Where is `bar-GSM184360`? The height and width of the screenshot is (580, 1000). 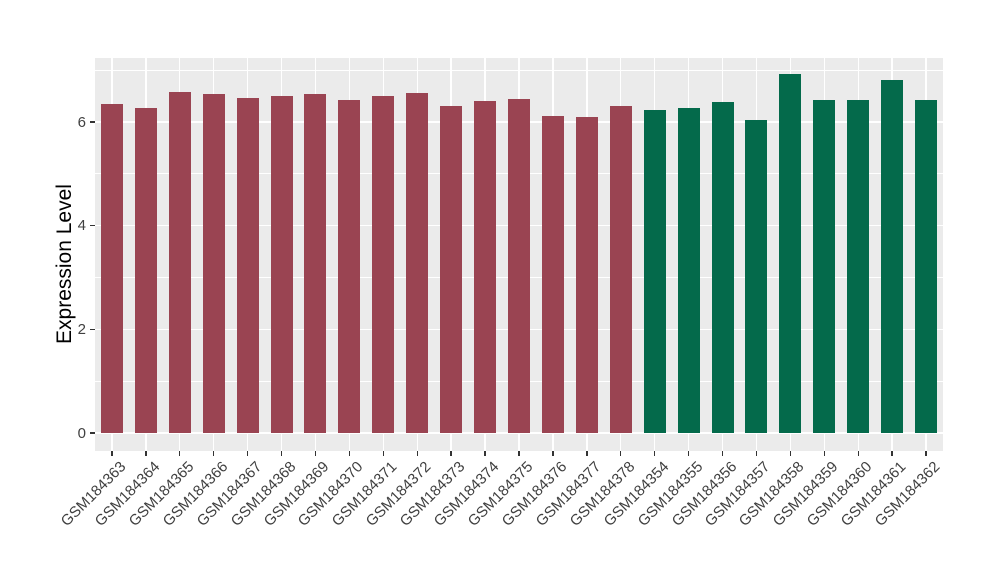 bar-GSM184360 is located at coordinates (858, 266).